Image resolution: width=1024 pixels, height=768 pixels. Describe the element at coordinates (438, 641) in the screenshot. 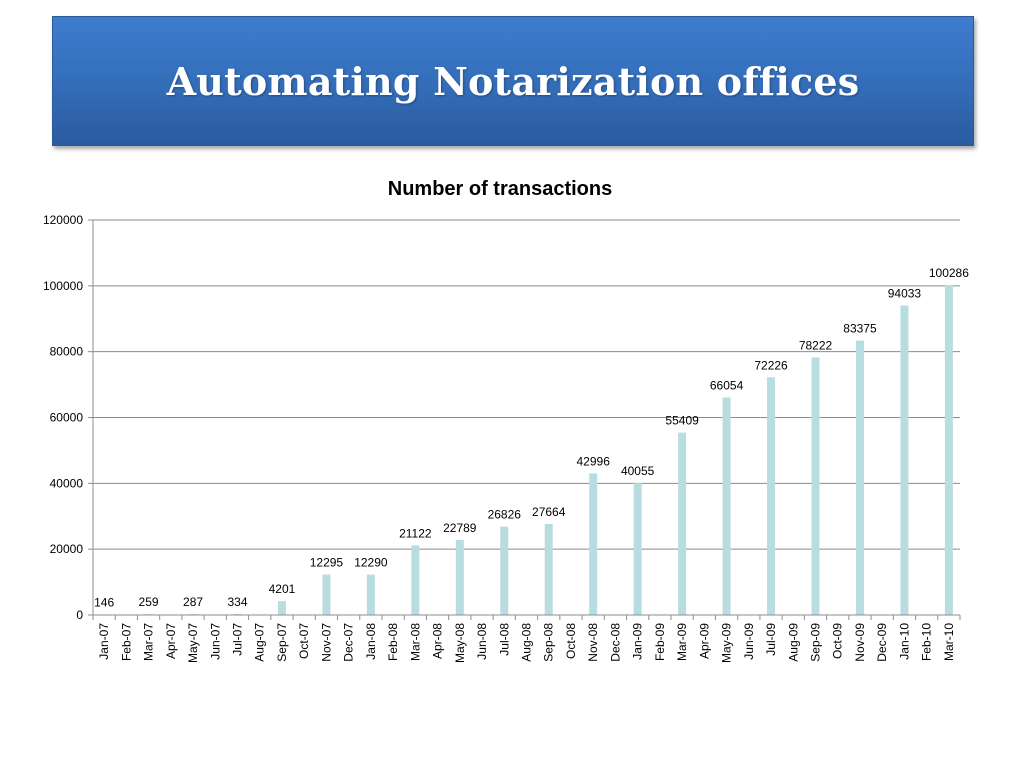

I see `x-tick-label: Apr-08` at that location.